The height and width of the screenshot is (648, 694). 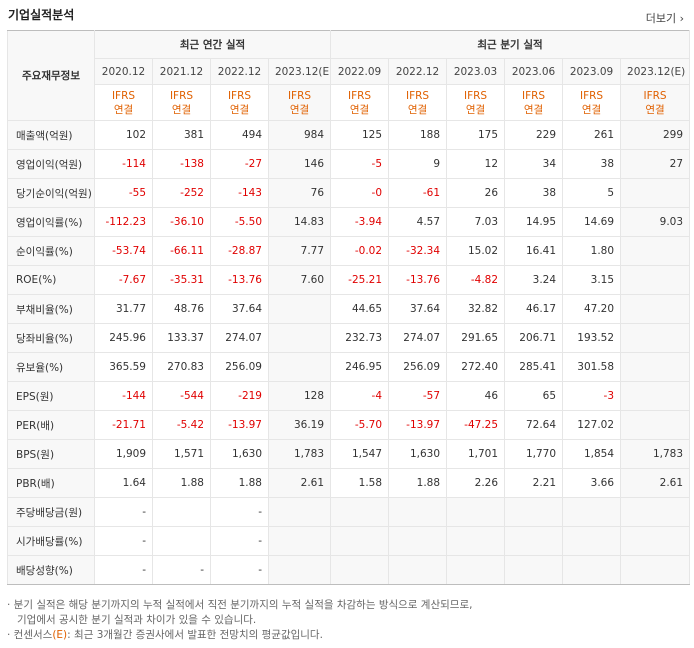 What do you see at coordinates (51, 367) in the screenshot?
I see `row-label: 유보율(%)` at bounding box center [51, 367].